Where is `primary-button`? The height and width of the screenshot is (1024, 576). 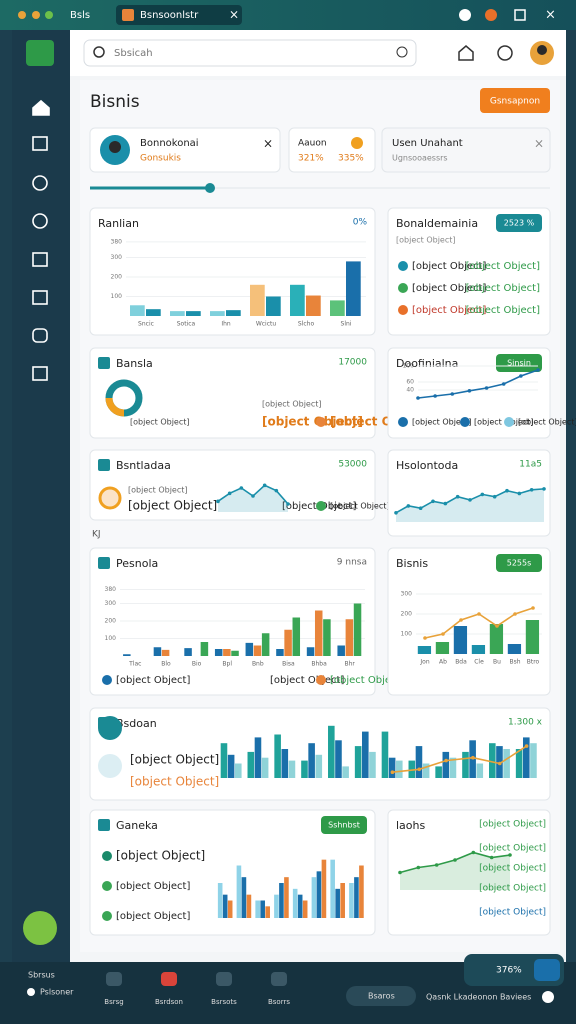 primary-button is located at coordinates (515, 100).